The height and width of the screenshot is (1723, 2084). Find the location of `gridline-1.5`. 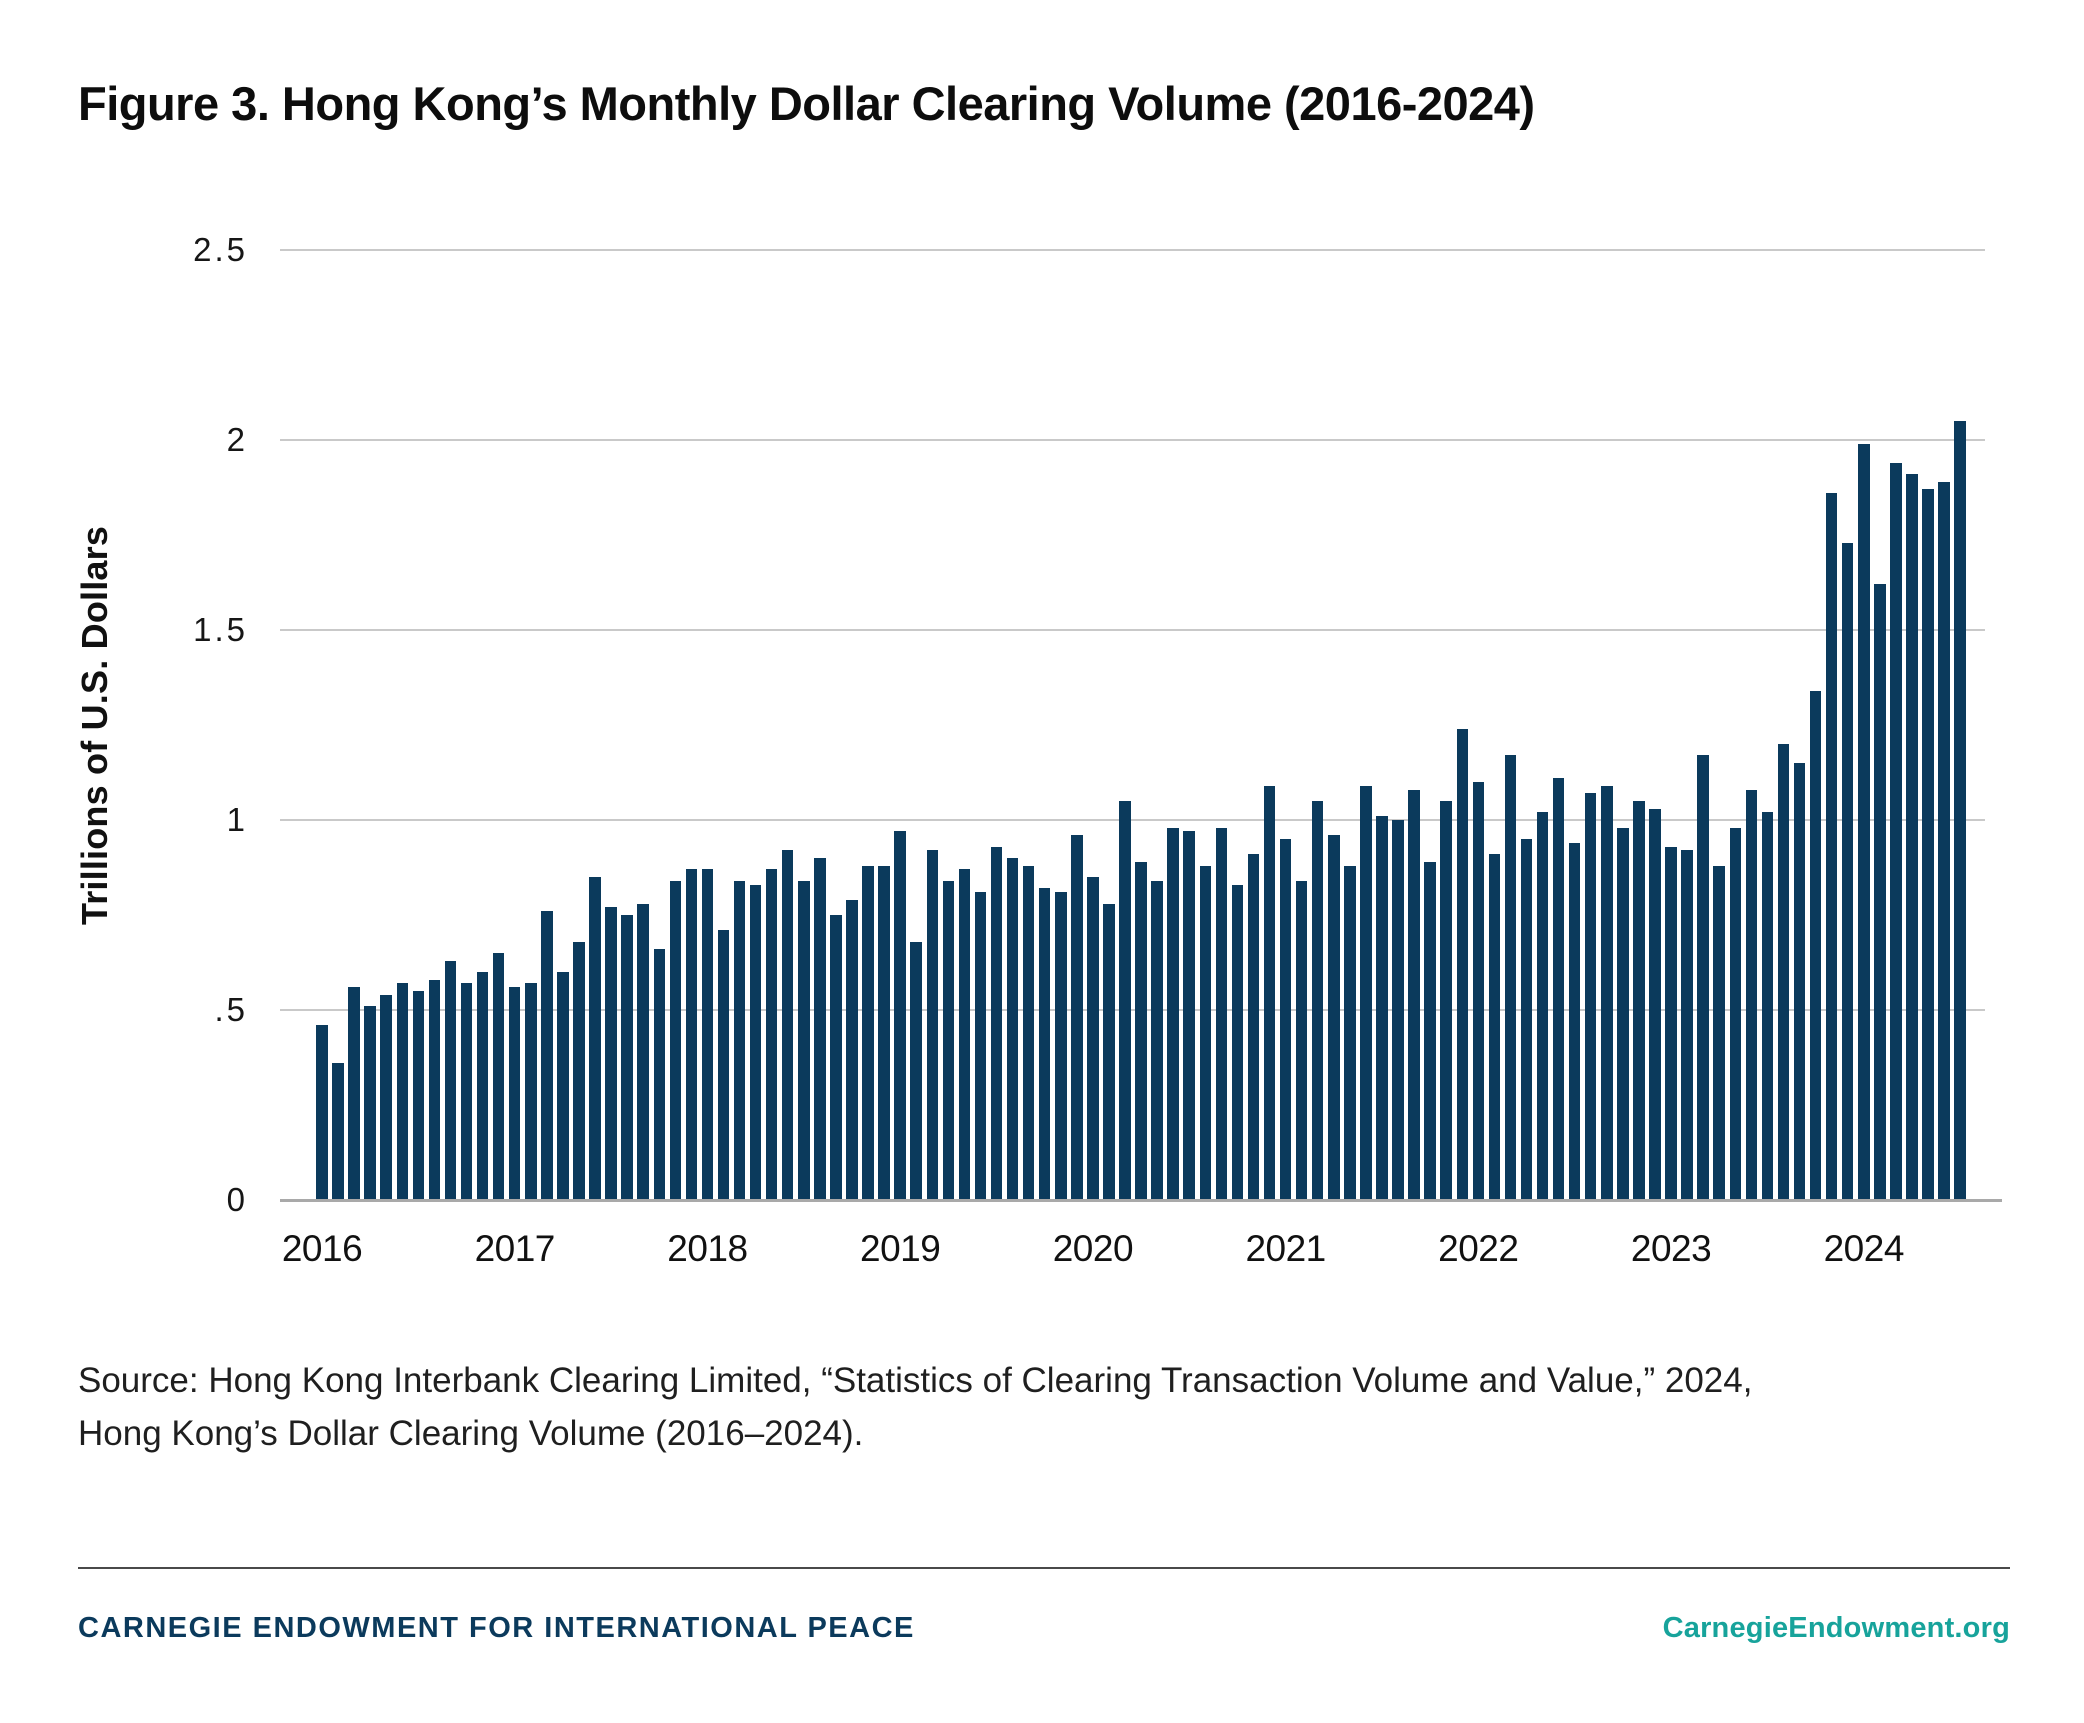

gridline-1.5 is located at coordinates (1132, 630).